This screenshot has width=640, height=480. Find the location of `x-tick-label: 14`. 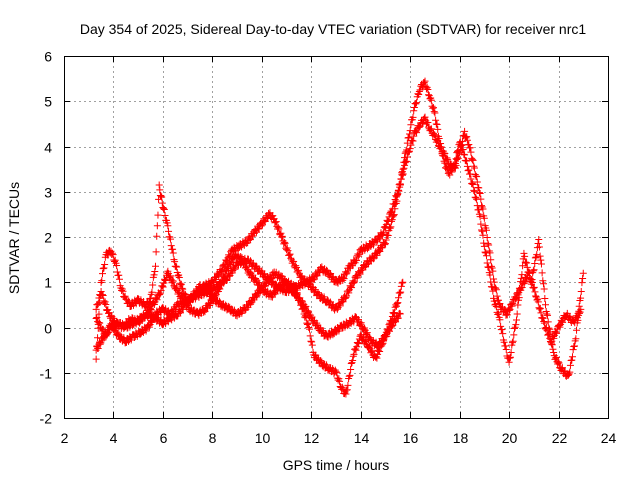

x-tick-label: 14 is located at coordinates (362, 438).